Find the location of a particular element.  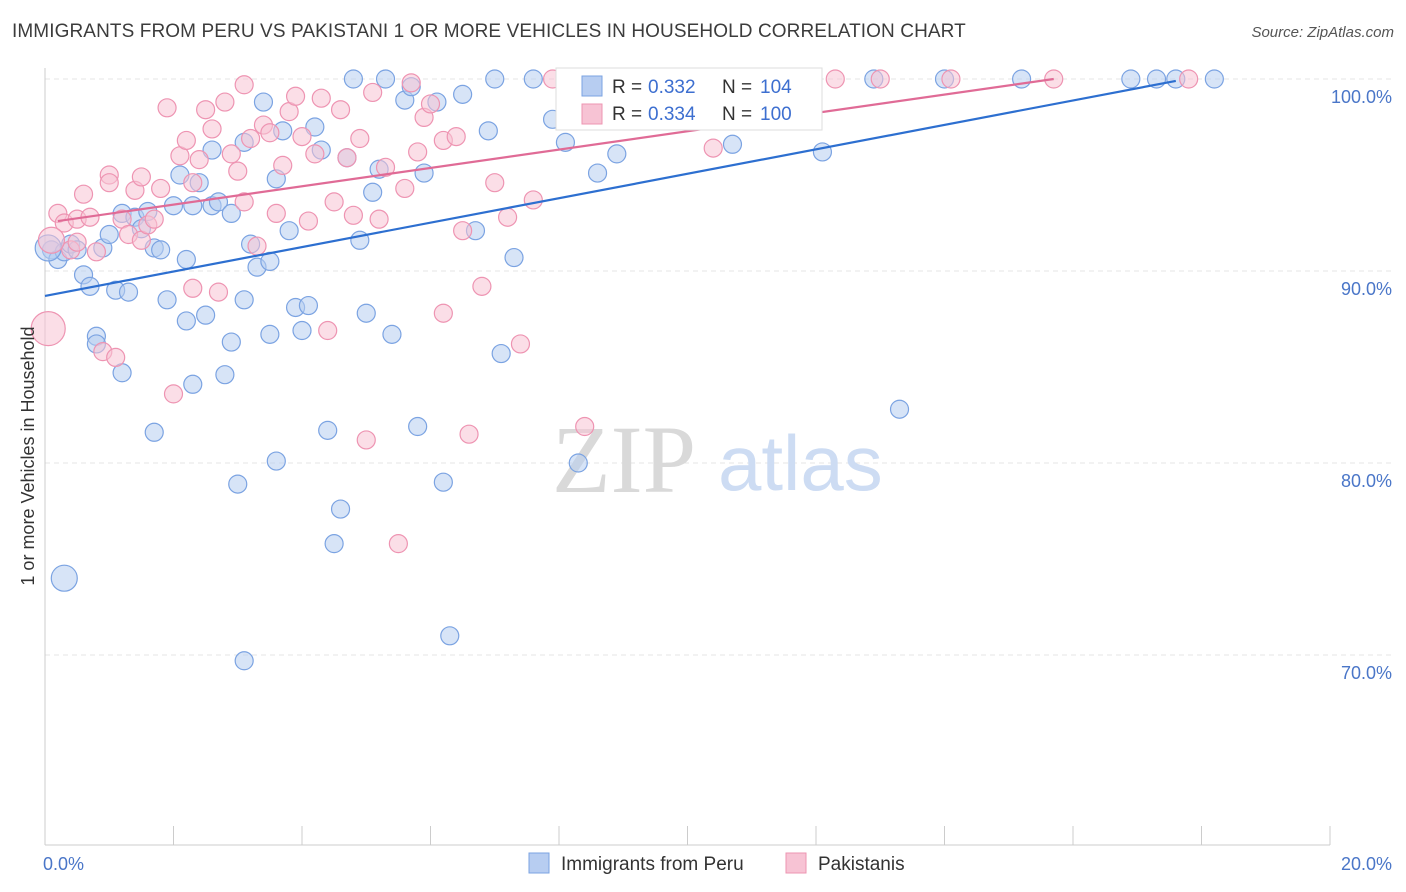

y-tick-label: 90.0% is located at coordinates (1366, 289).